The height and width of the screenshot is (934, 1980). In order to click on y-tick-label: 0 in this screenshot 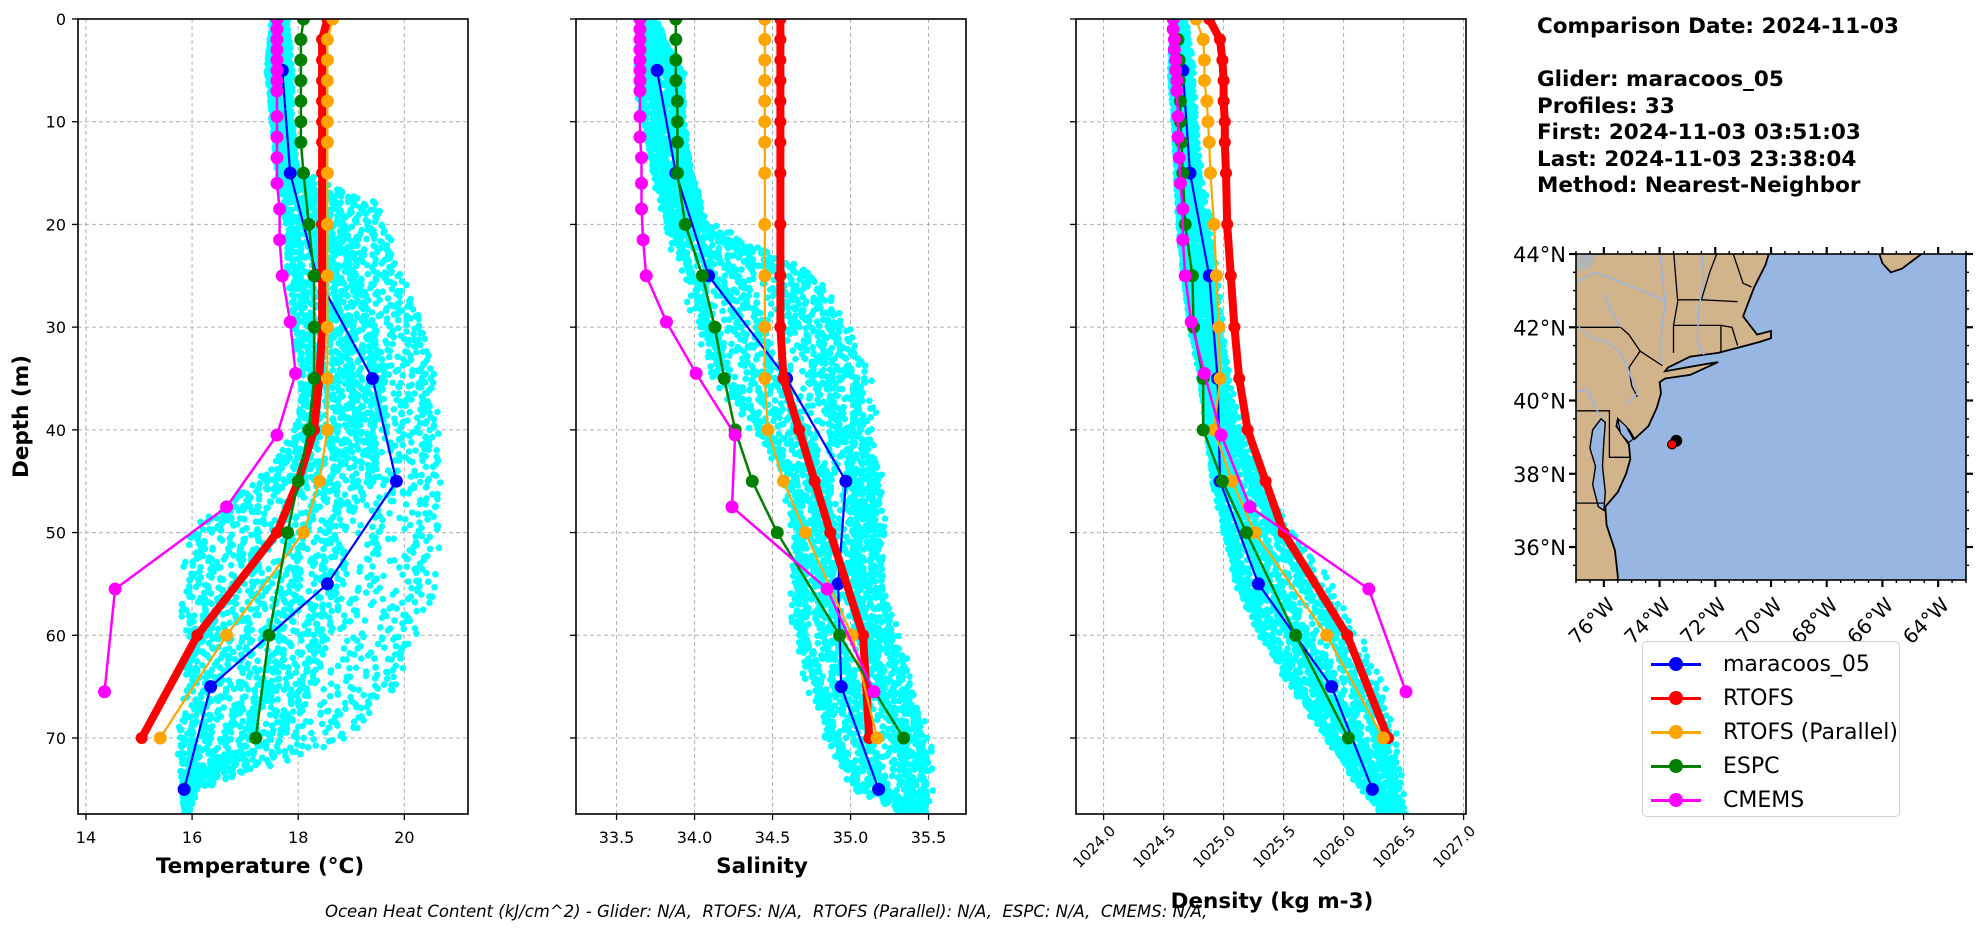, I will do `click(61, 19)`.